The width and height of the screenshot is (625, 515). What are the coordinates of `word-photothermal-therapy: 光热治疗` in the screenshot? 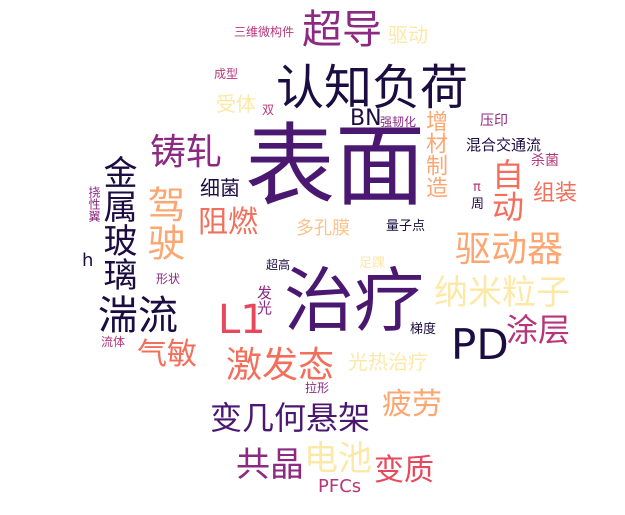 It's located at (388, 362).